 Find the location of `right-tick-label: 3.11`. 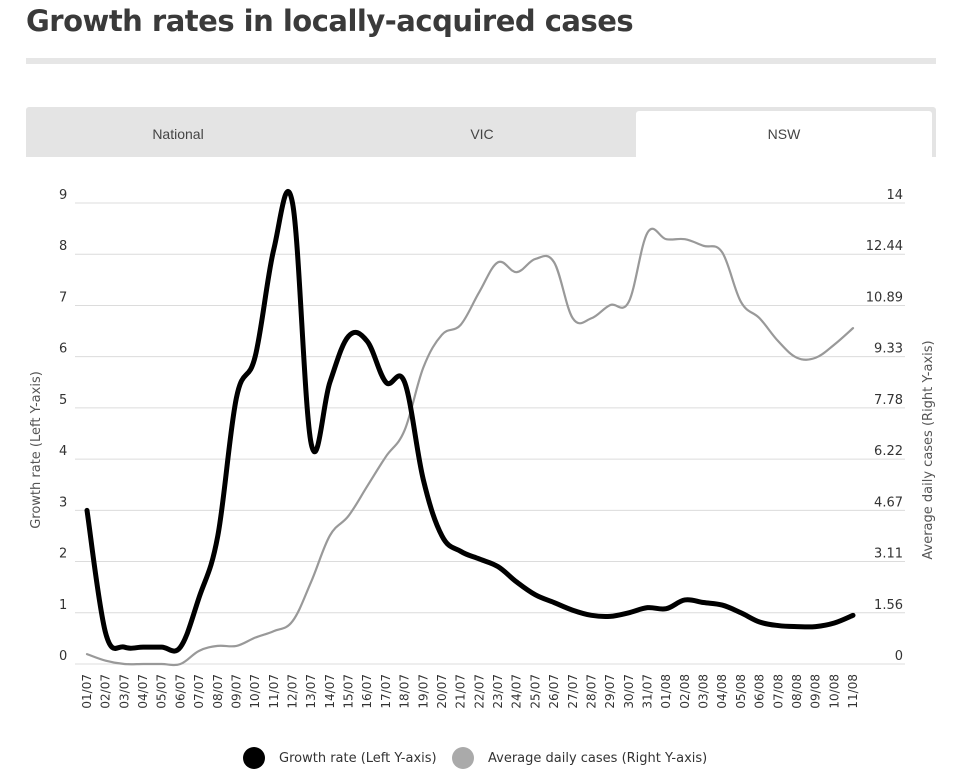

right-tick-label: 3.11 is located at coordinates (888, 554).